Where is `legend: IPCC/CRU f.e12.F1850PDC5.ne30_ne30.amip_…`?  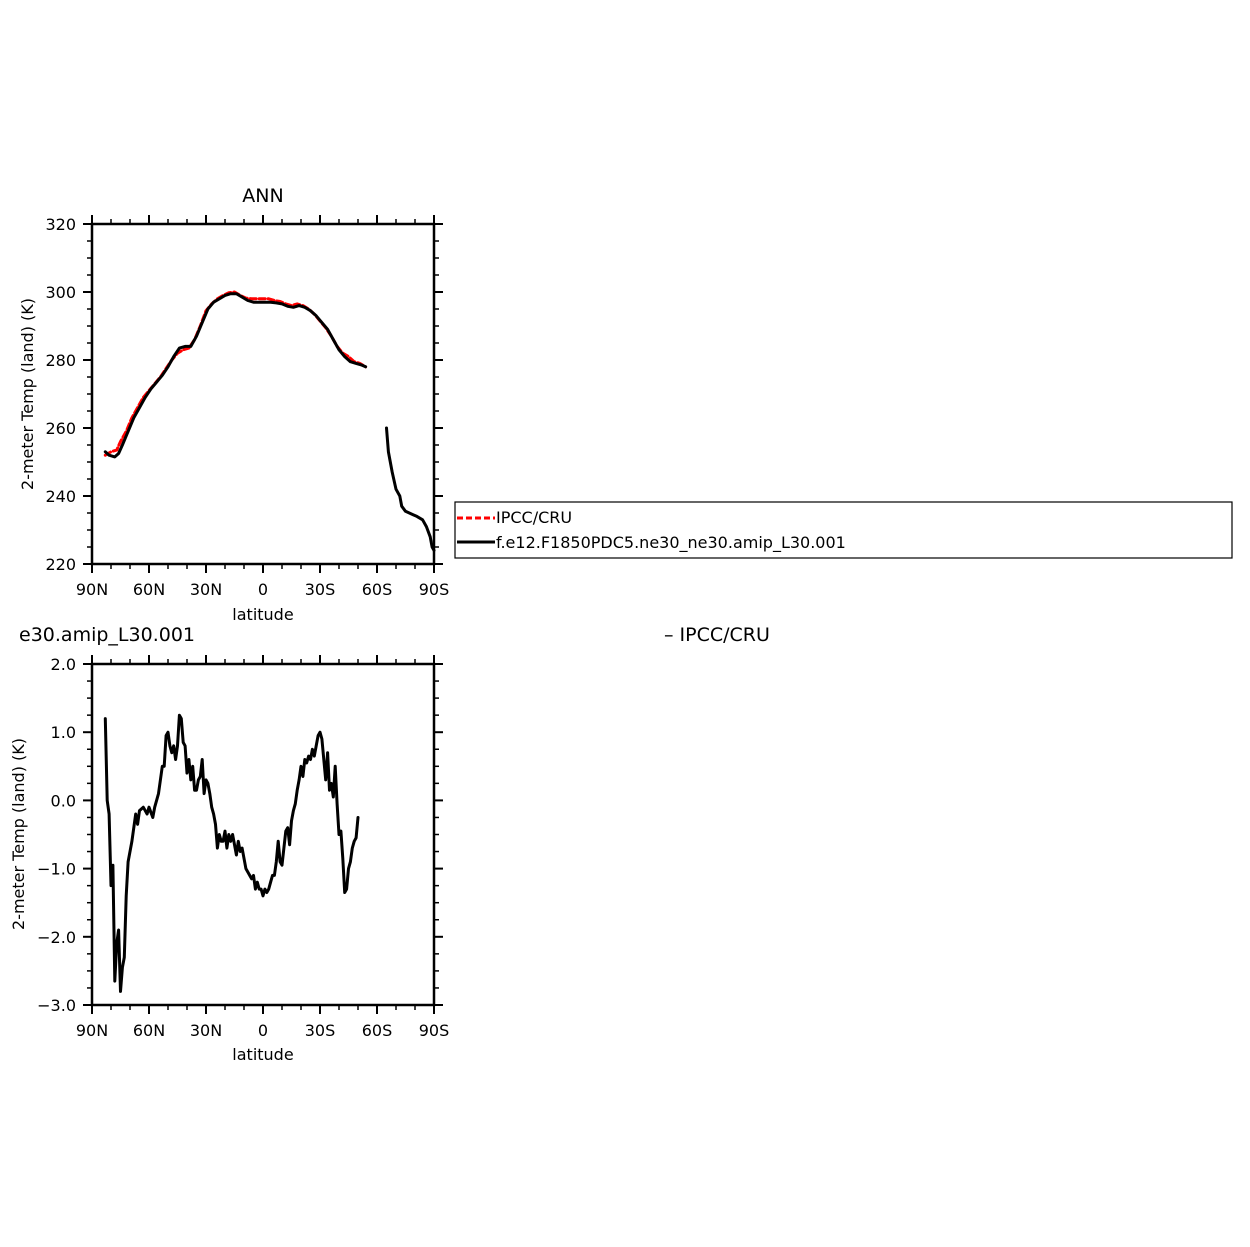 legend: IPCC/CRU f.e12.F1850PDC5.ne30_ne30.amip_… is located at coordinates (843, 530).